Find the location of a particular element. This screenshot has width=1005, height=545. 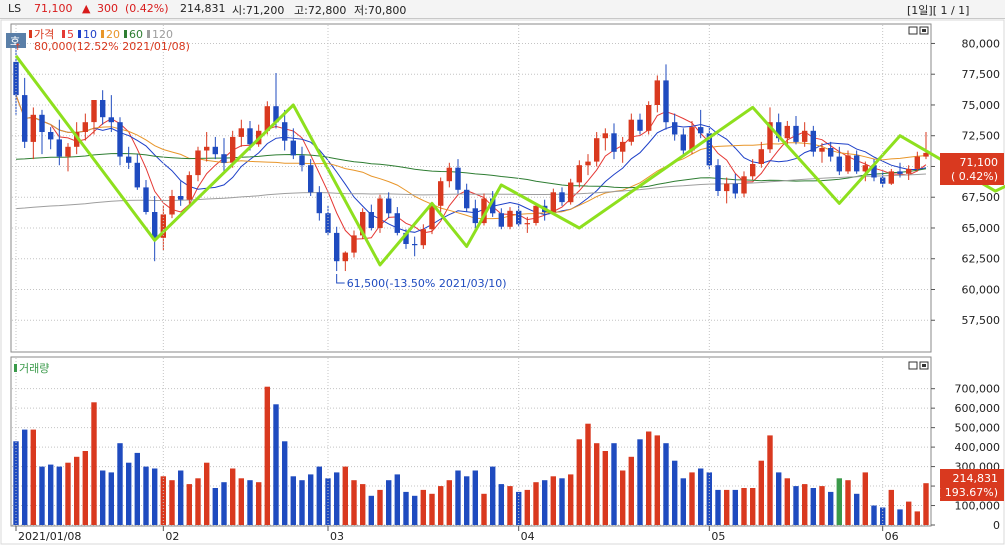

volume-tick-label: 0 is located at coordinates (996, 525).